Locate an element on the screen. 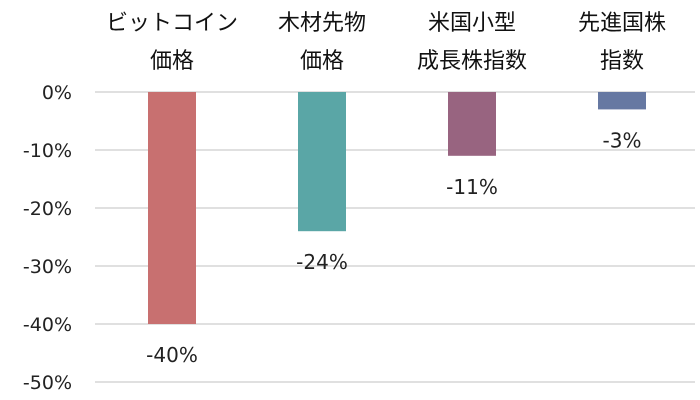  category-label: 成長株指数 is located at coordinates (472, 61).